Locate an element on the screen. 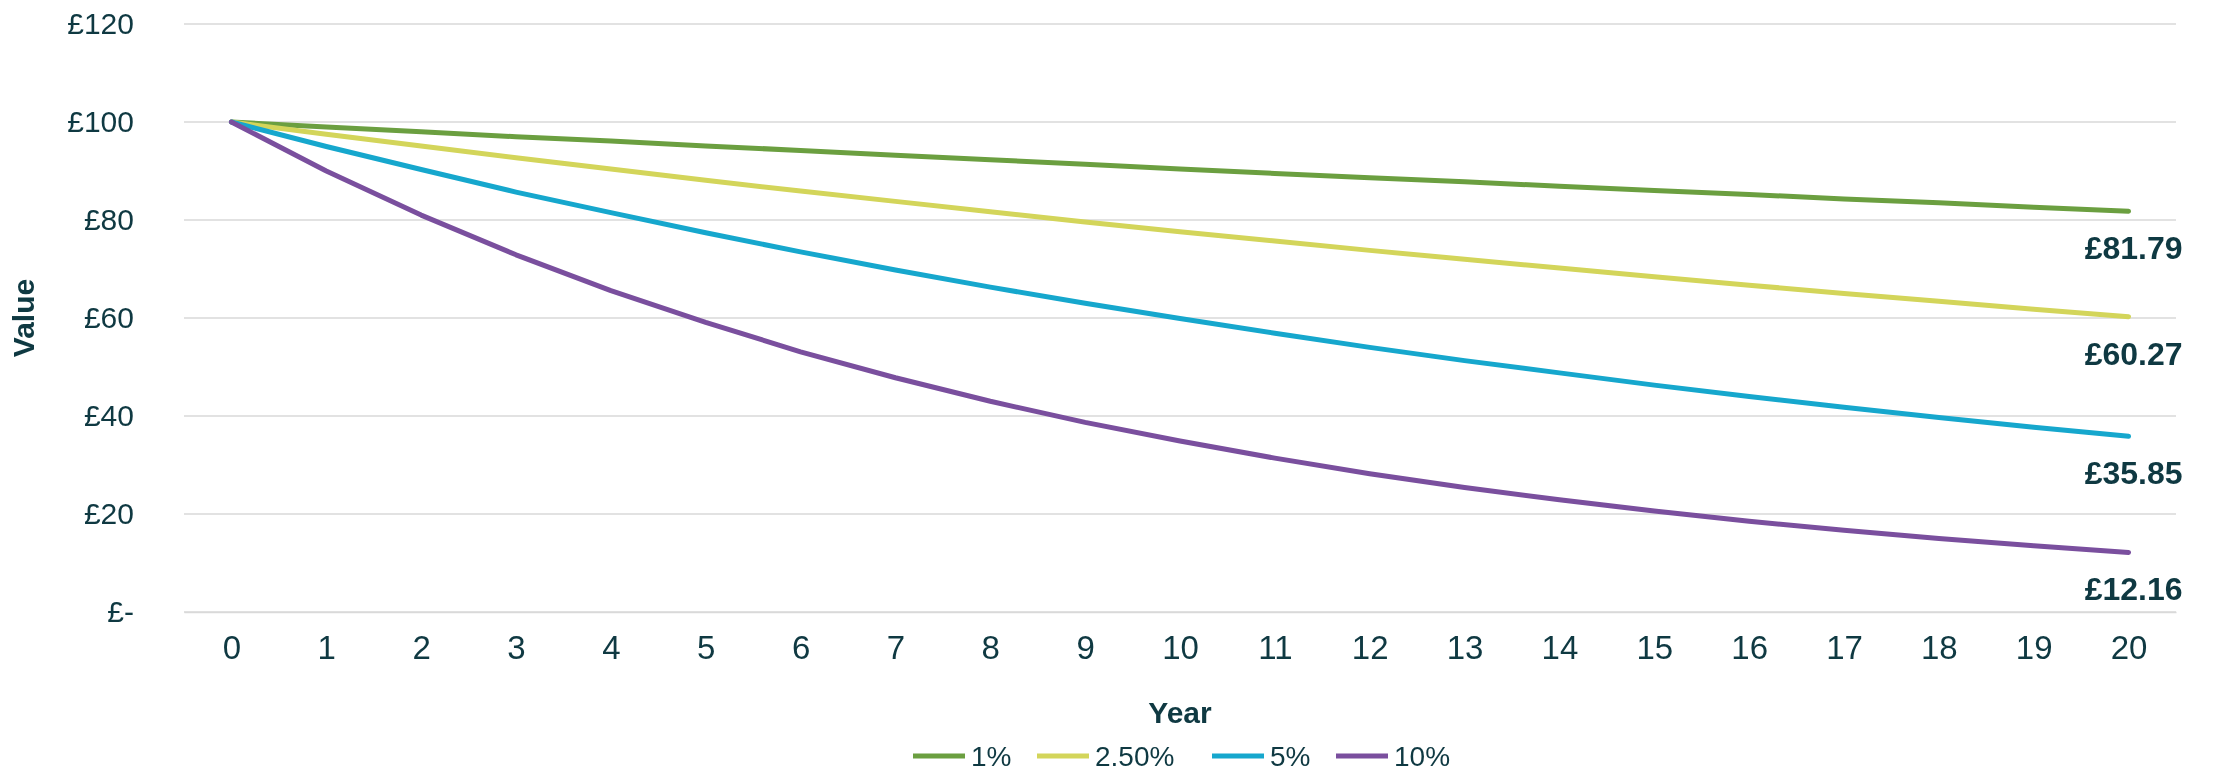 This screenshot has width=2216, height=773. x-tick-label: 16 is located at coordinates (1749, 648).